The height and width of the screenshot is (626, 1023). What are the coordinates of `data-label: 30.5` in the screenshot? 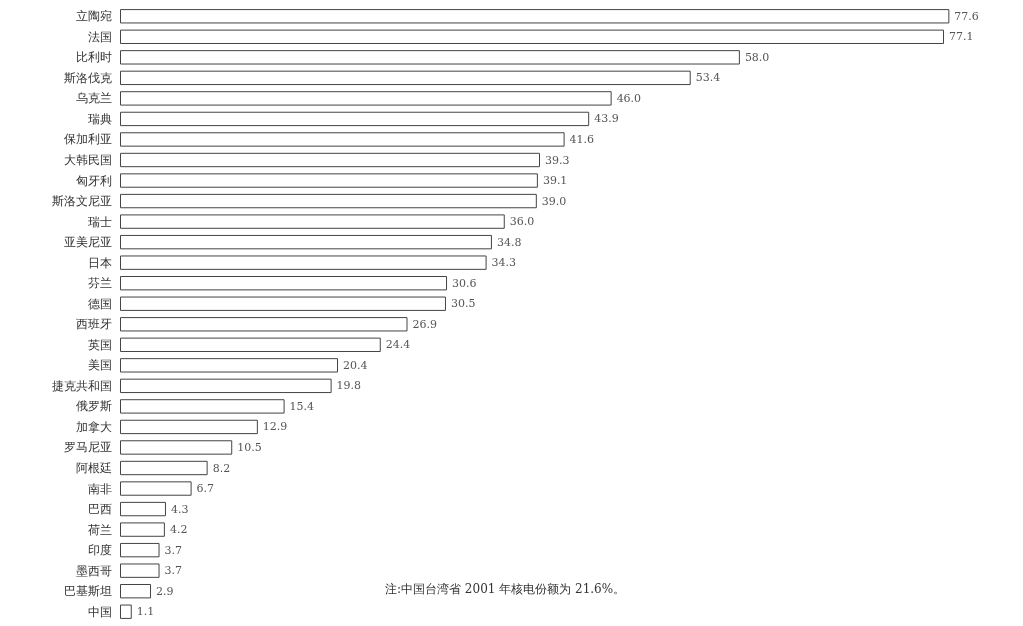 It's located at (463, 304).